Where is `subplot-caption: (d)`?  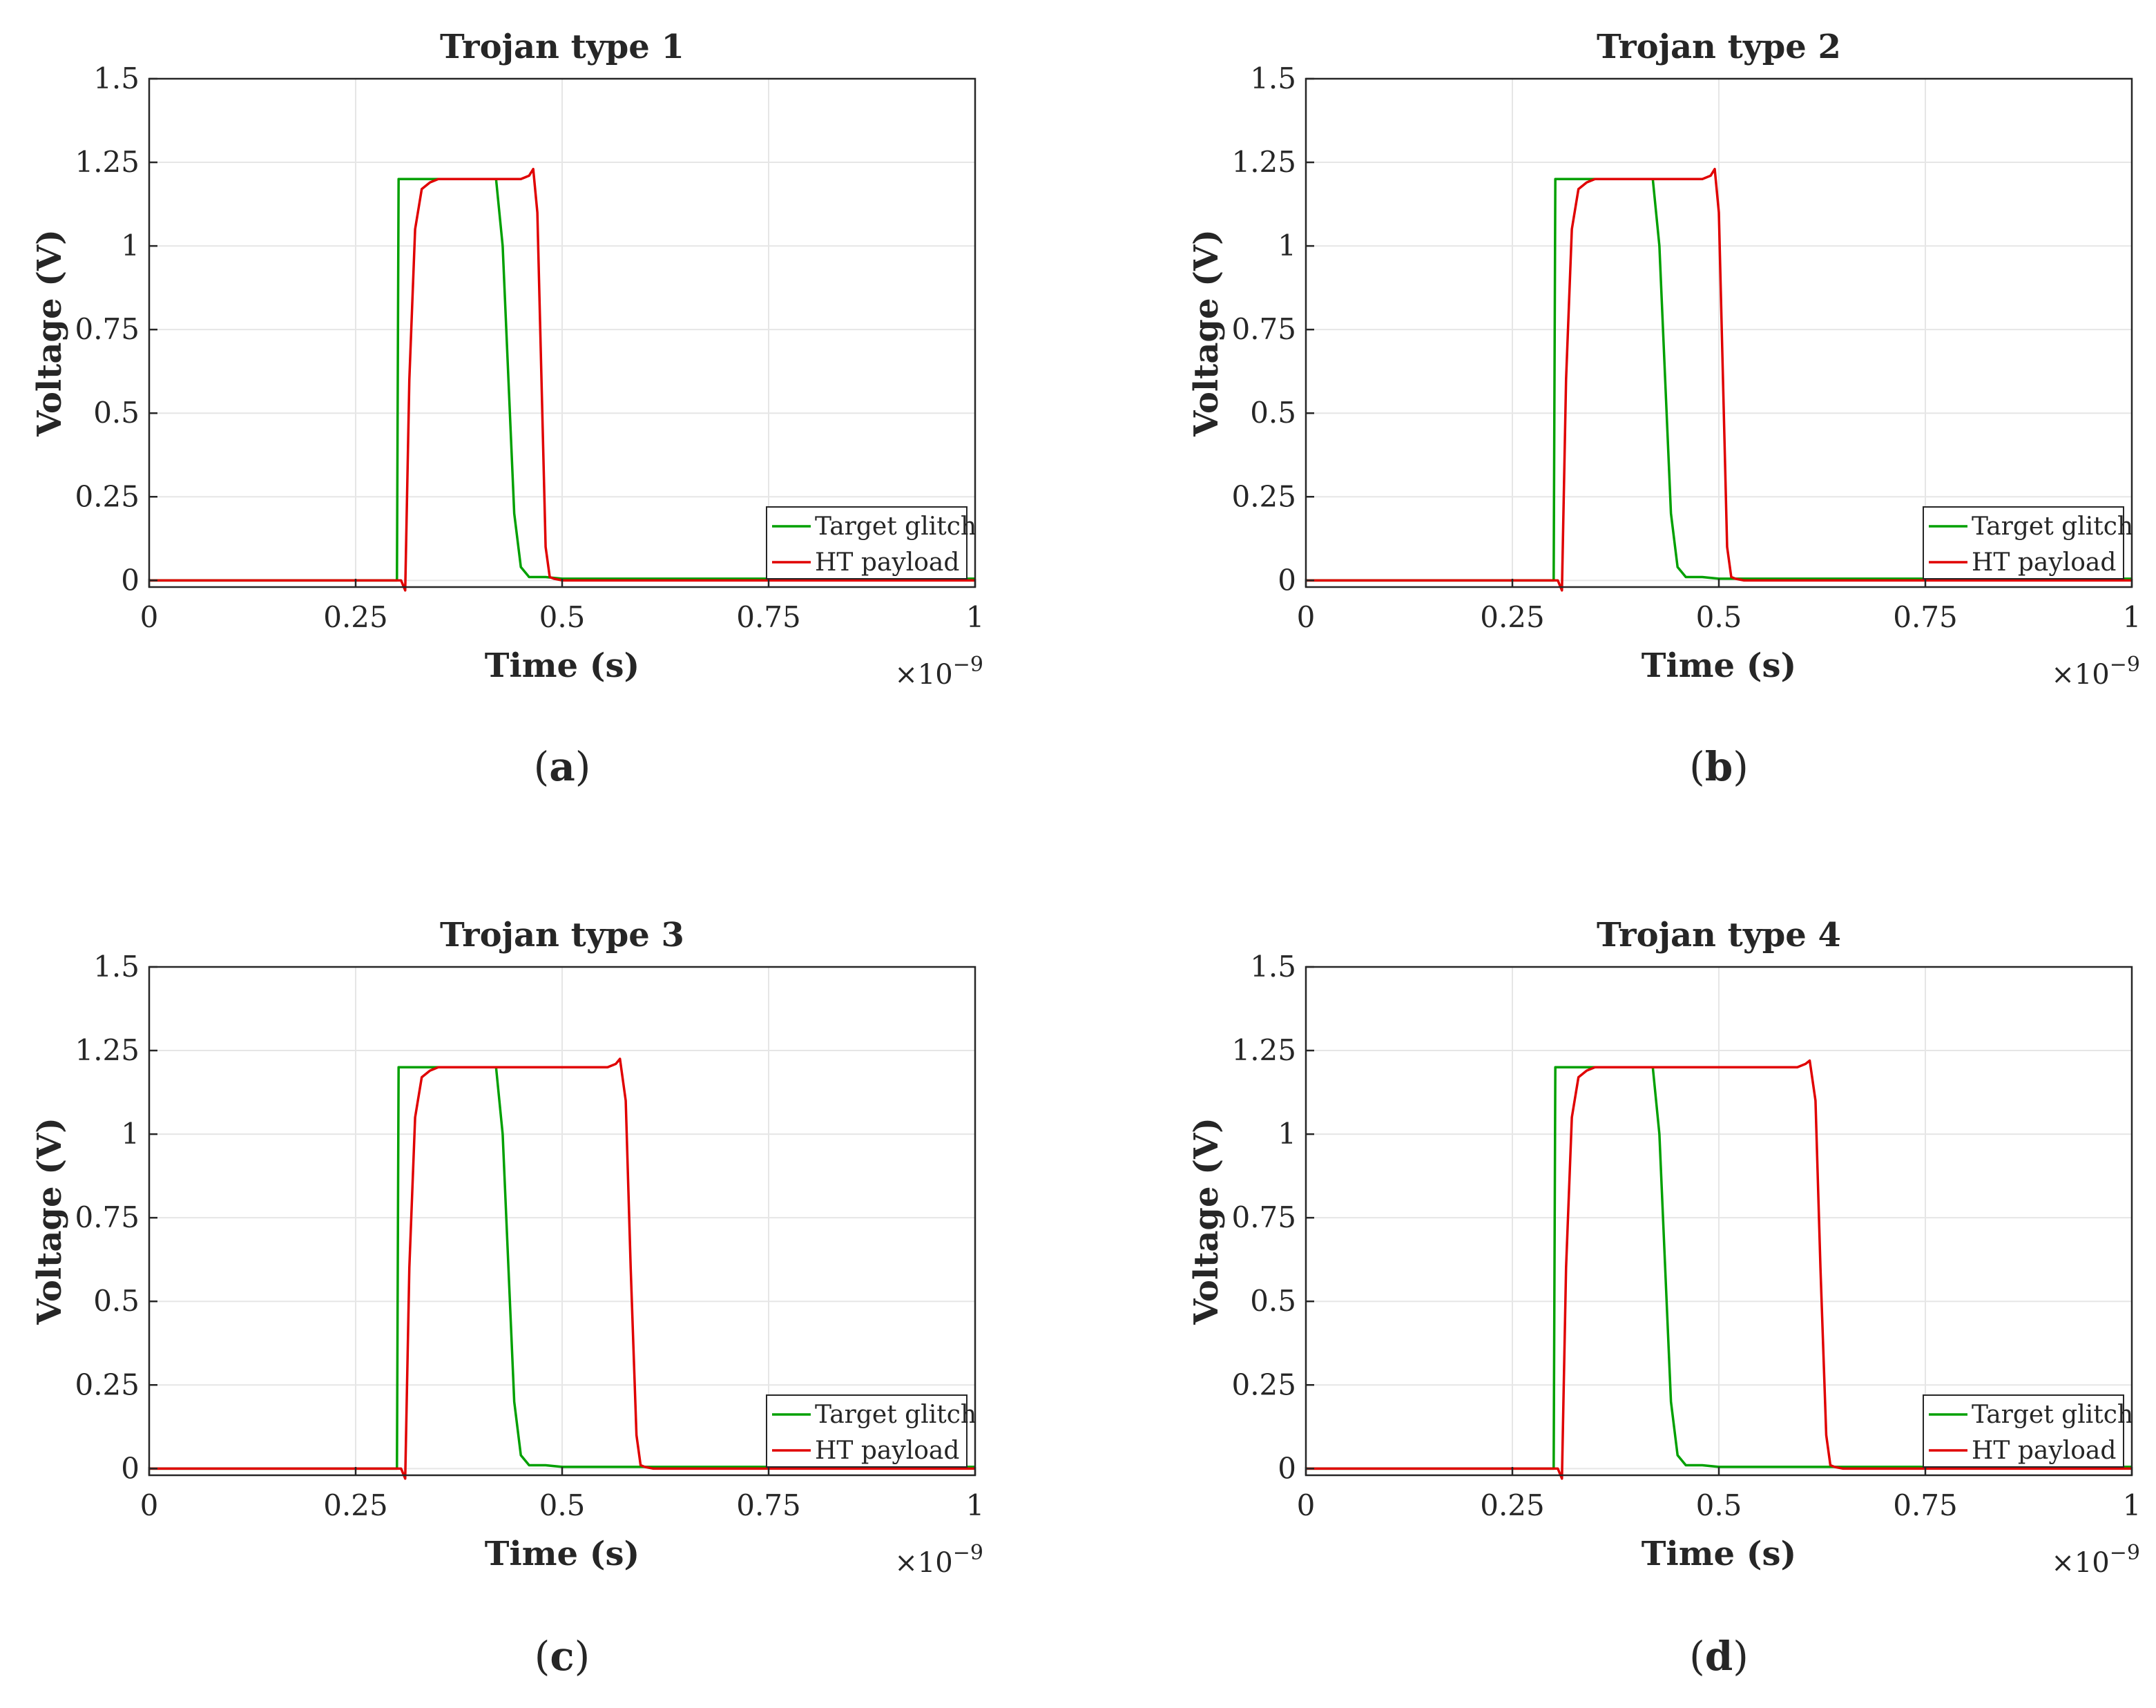 subplot-caption: (d) is located at coordinates (1719, 1657).